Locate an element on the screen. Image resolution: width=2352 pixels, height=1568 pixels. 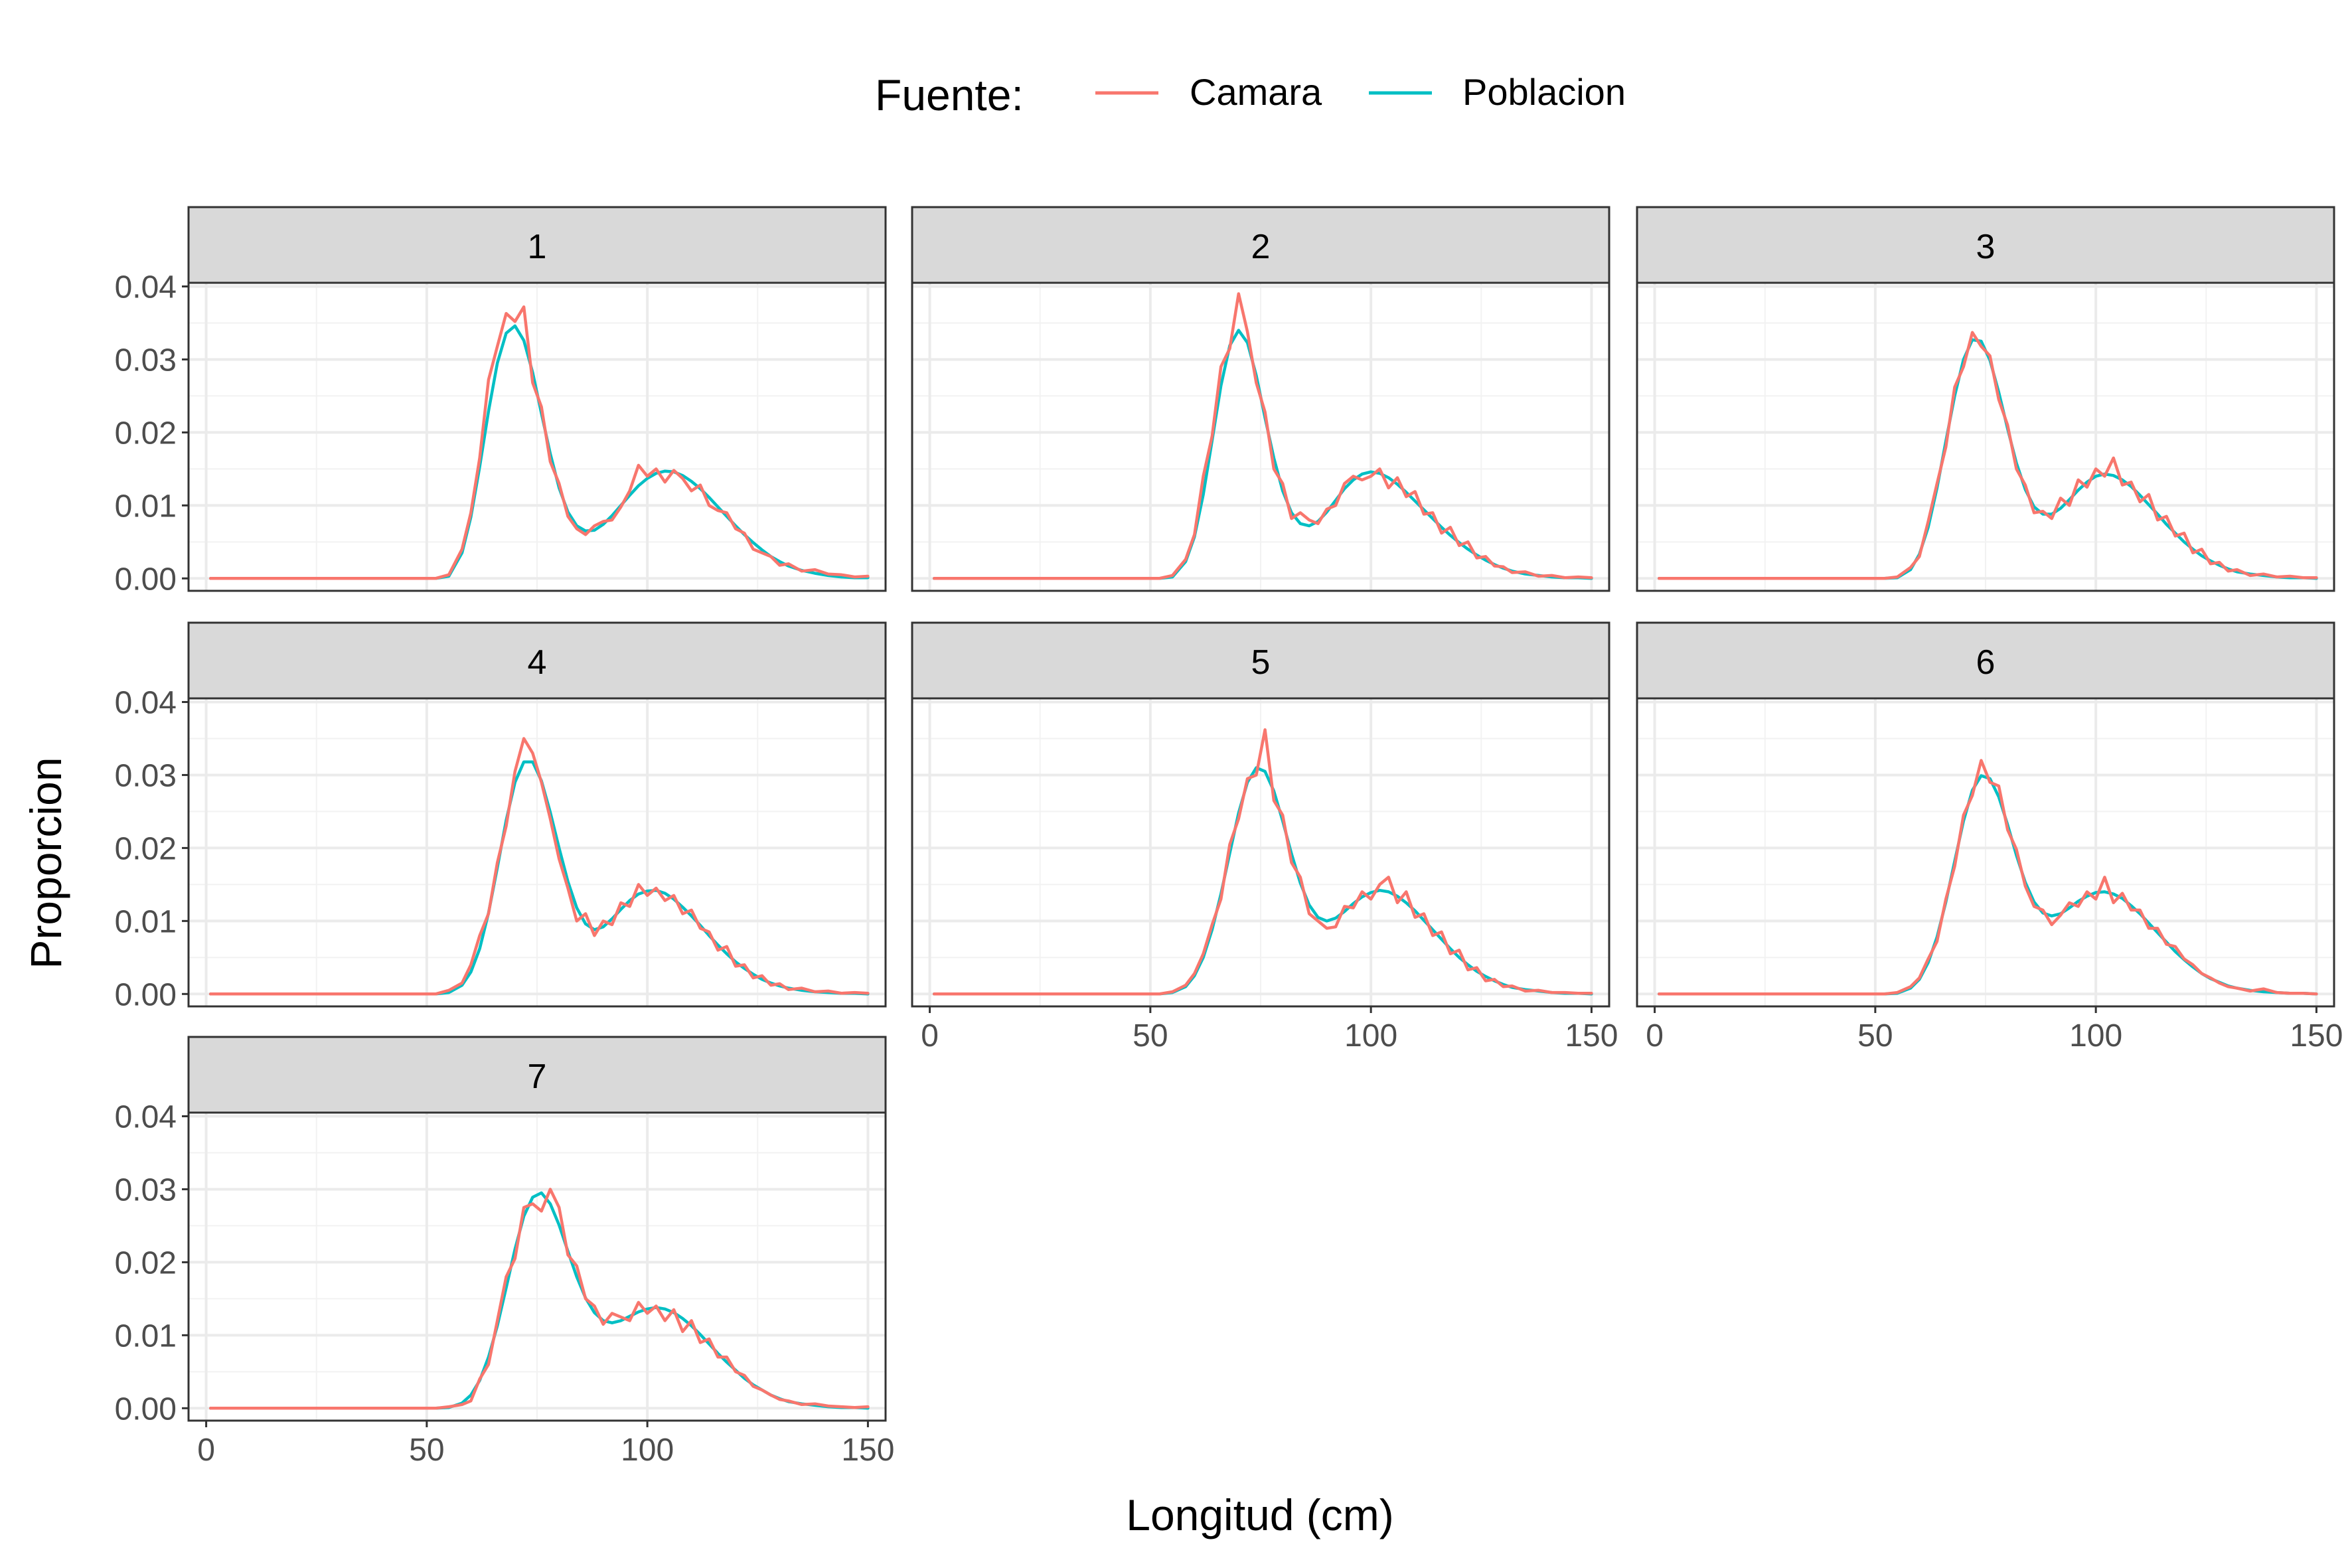
panel-strip-label: 7 is located at coordinates (537, 1077).